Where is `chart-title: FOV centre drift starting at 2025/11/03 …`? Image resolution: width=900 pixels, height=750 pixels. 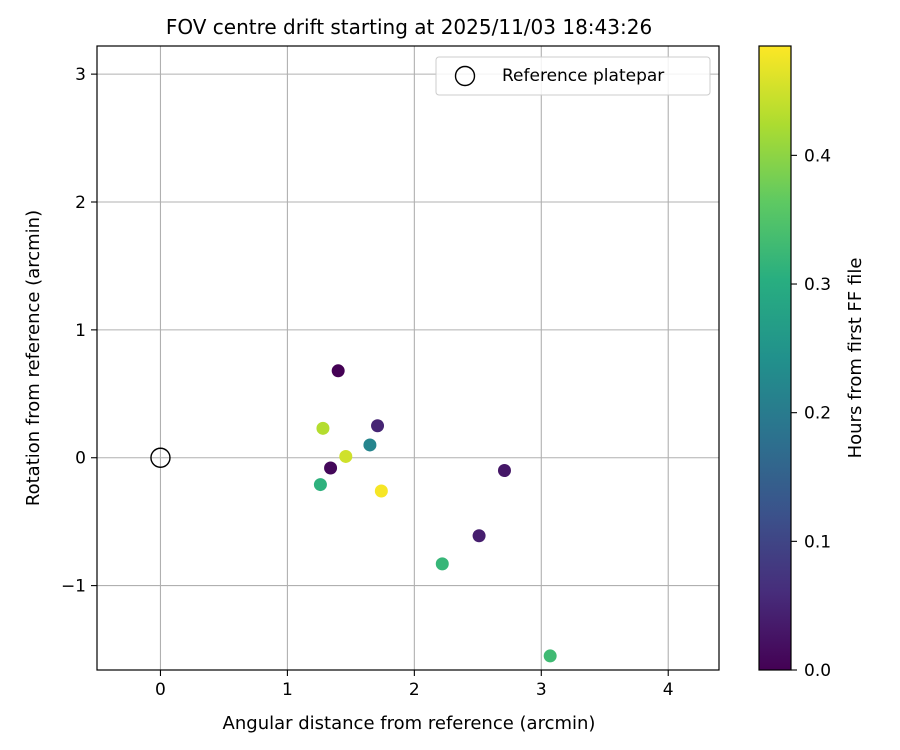 chart-title: FOV centre drift starting at 2025/11/03 … is located at coordinates (409, 27).